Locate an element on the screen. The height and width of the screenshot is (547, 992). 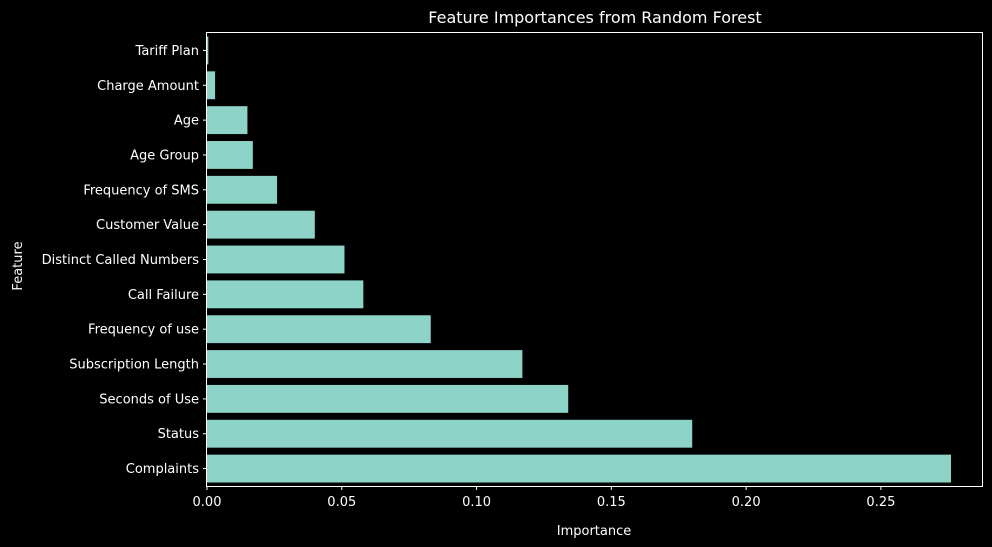
y-tick-label: Frequency of SMS is located at coordinates (141, 190).